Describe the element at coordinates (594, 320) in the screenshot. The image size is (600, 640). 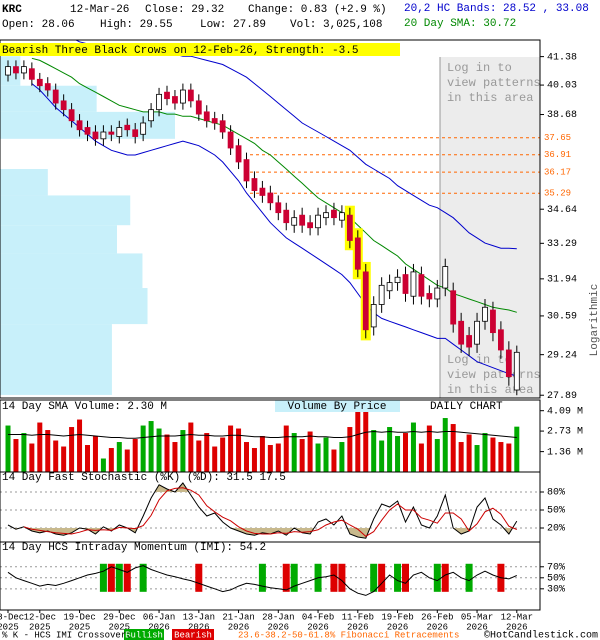
I see `scale-label: Logarithmic` at that location.